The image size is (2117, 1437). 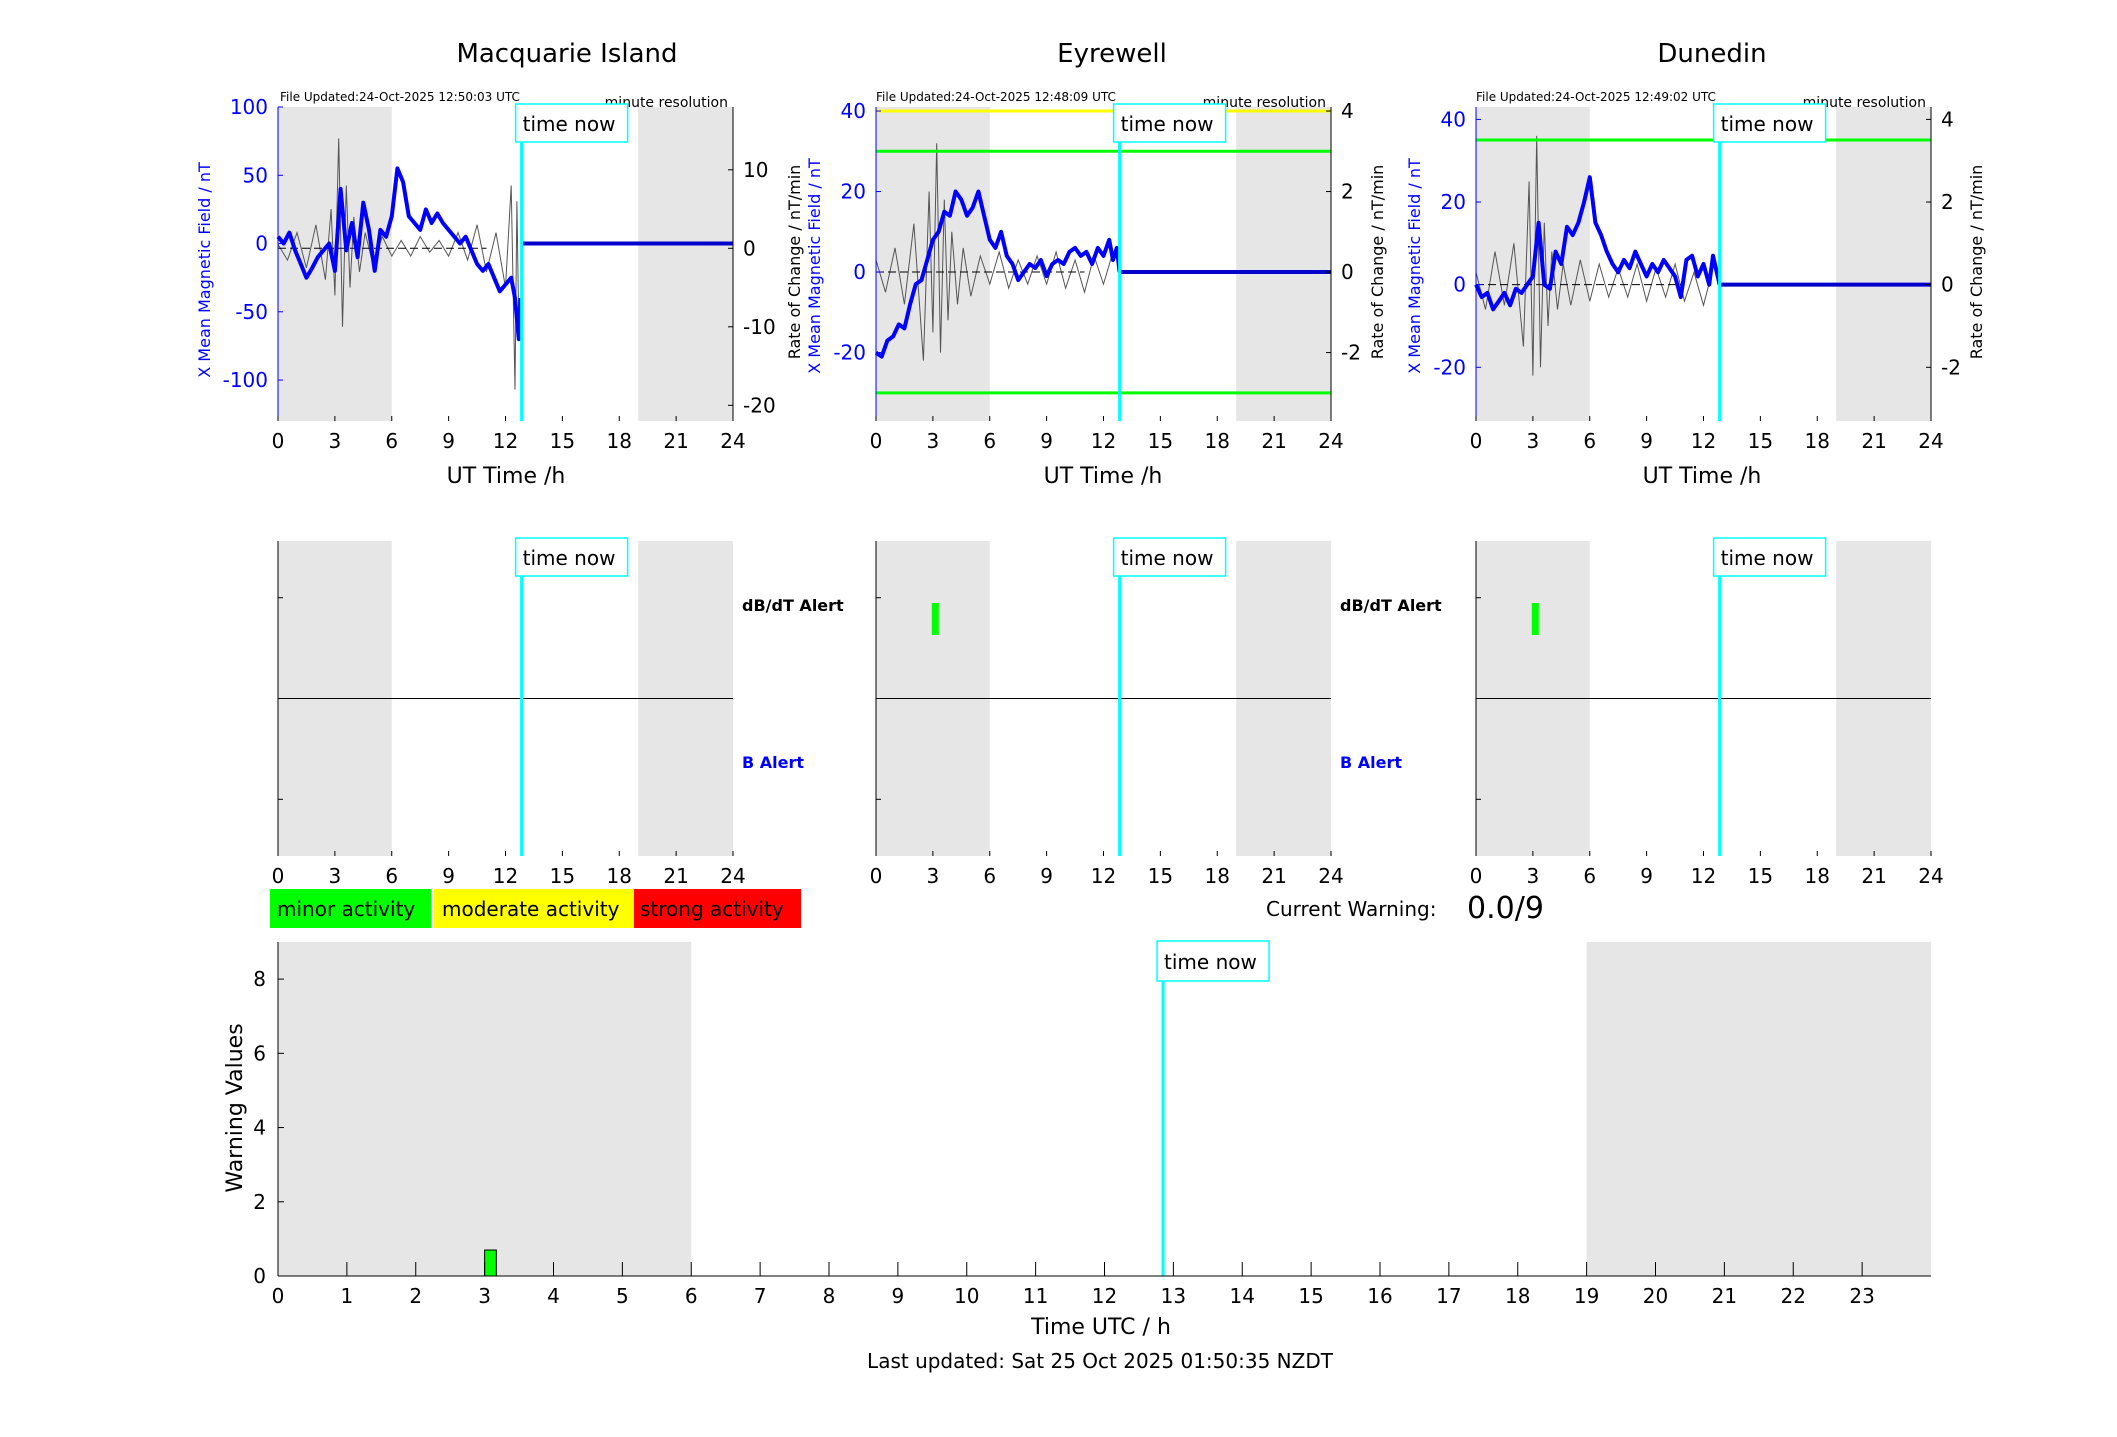 I want to click on x-tick-label: 11, so click(x=1035, y=1296).